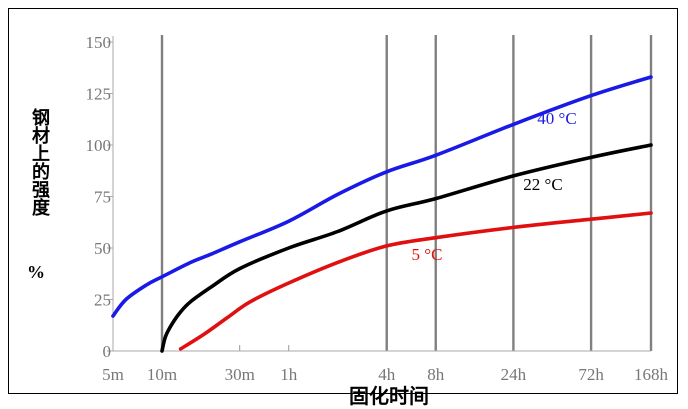 This screenshot has width=688, height=409. I want to click on series-label-2: 5 °C, so click(427, 254).